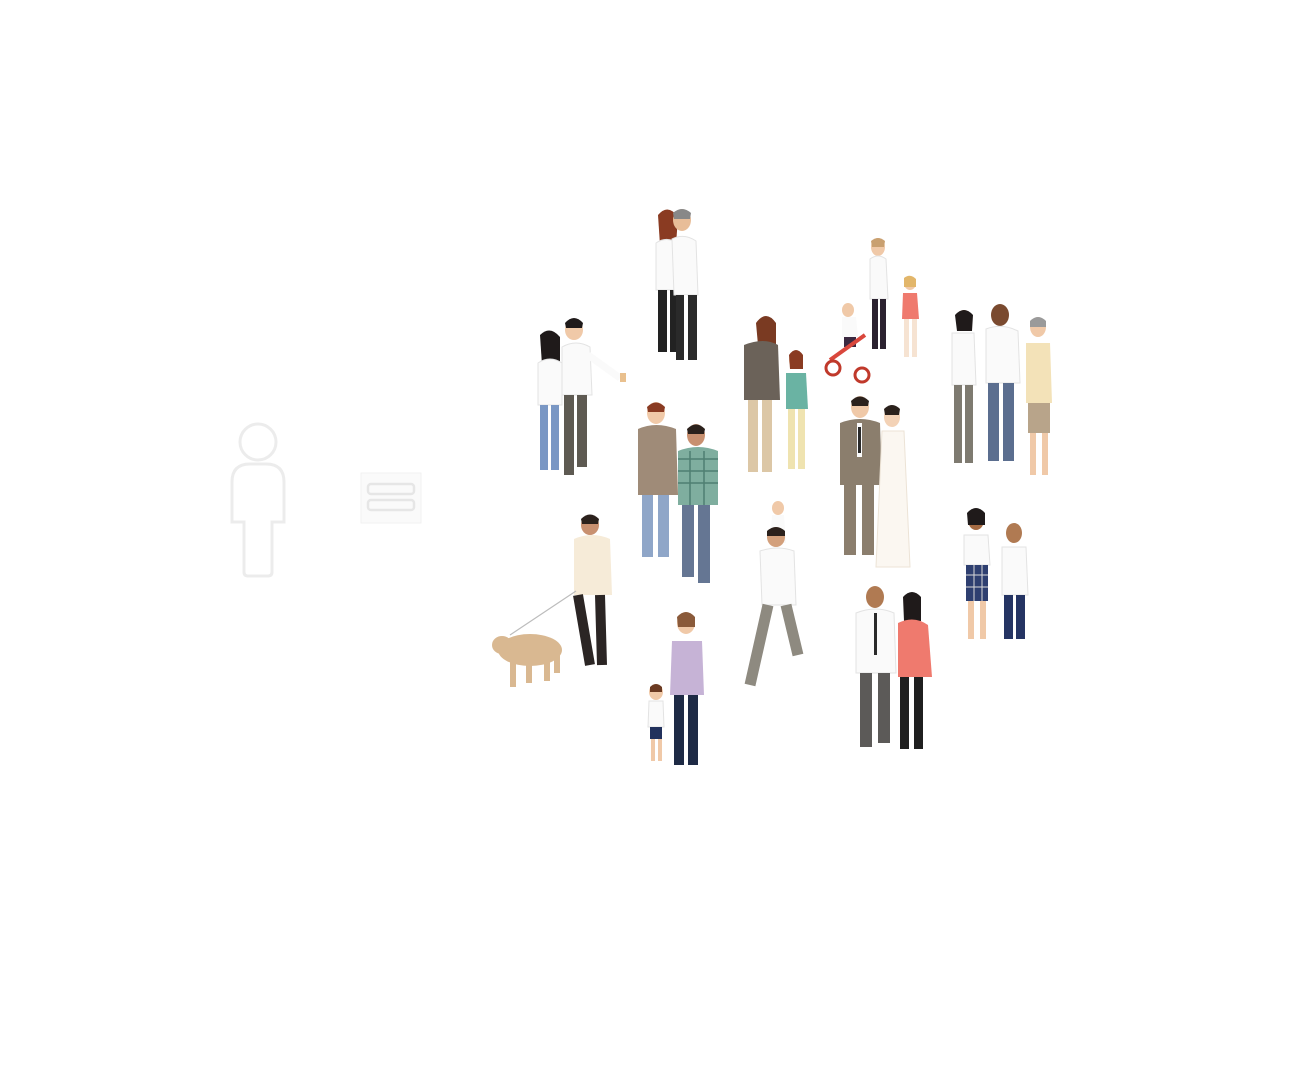  What do you see at coordinates (776, 394) in the screenshot?
I see `mother-daughter-figure` at bounding box center [776, 394].